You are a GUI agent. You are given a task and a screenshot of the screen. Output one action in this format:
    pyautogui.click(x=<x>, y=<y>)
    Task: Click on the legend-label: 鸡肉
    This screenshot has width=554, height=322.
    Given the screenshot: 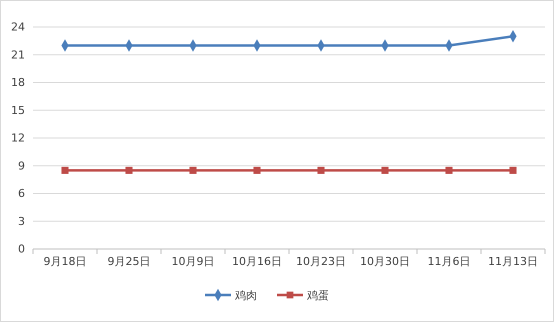 What is the action you would take?
    pyautogui.click(x=245, y=295)
    